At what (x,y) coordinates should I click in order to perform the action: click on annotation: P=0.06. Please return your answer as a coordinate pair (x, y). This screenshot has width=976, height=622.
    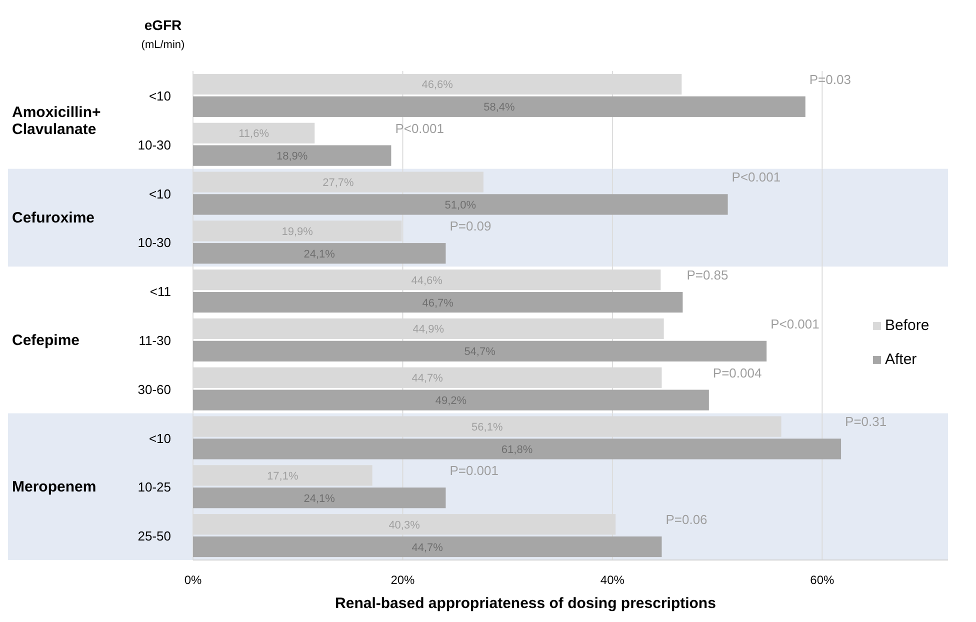
    Looking at the image, I should click on (687, 520).